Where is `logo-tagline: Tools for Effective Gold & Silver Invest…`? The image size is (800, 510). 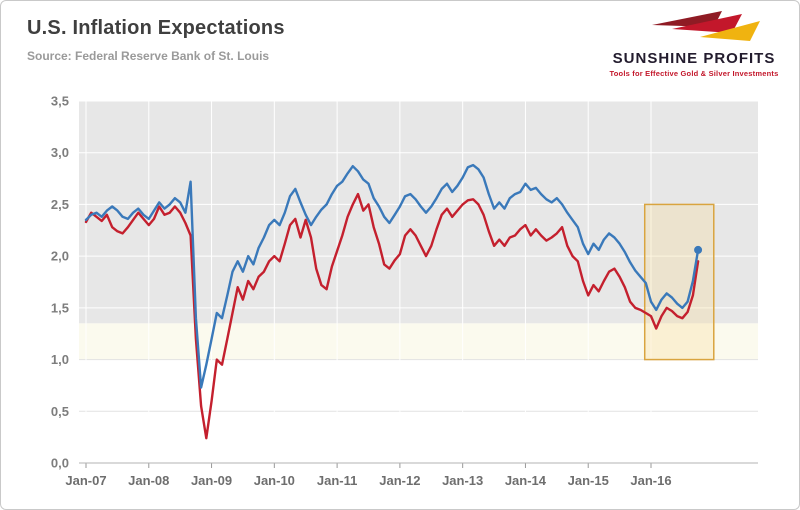 logo-tagline: Tools for Effective Gold & Silver Invest… is located at coordinates (694, 73).